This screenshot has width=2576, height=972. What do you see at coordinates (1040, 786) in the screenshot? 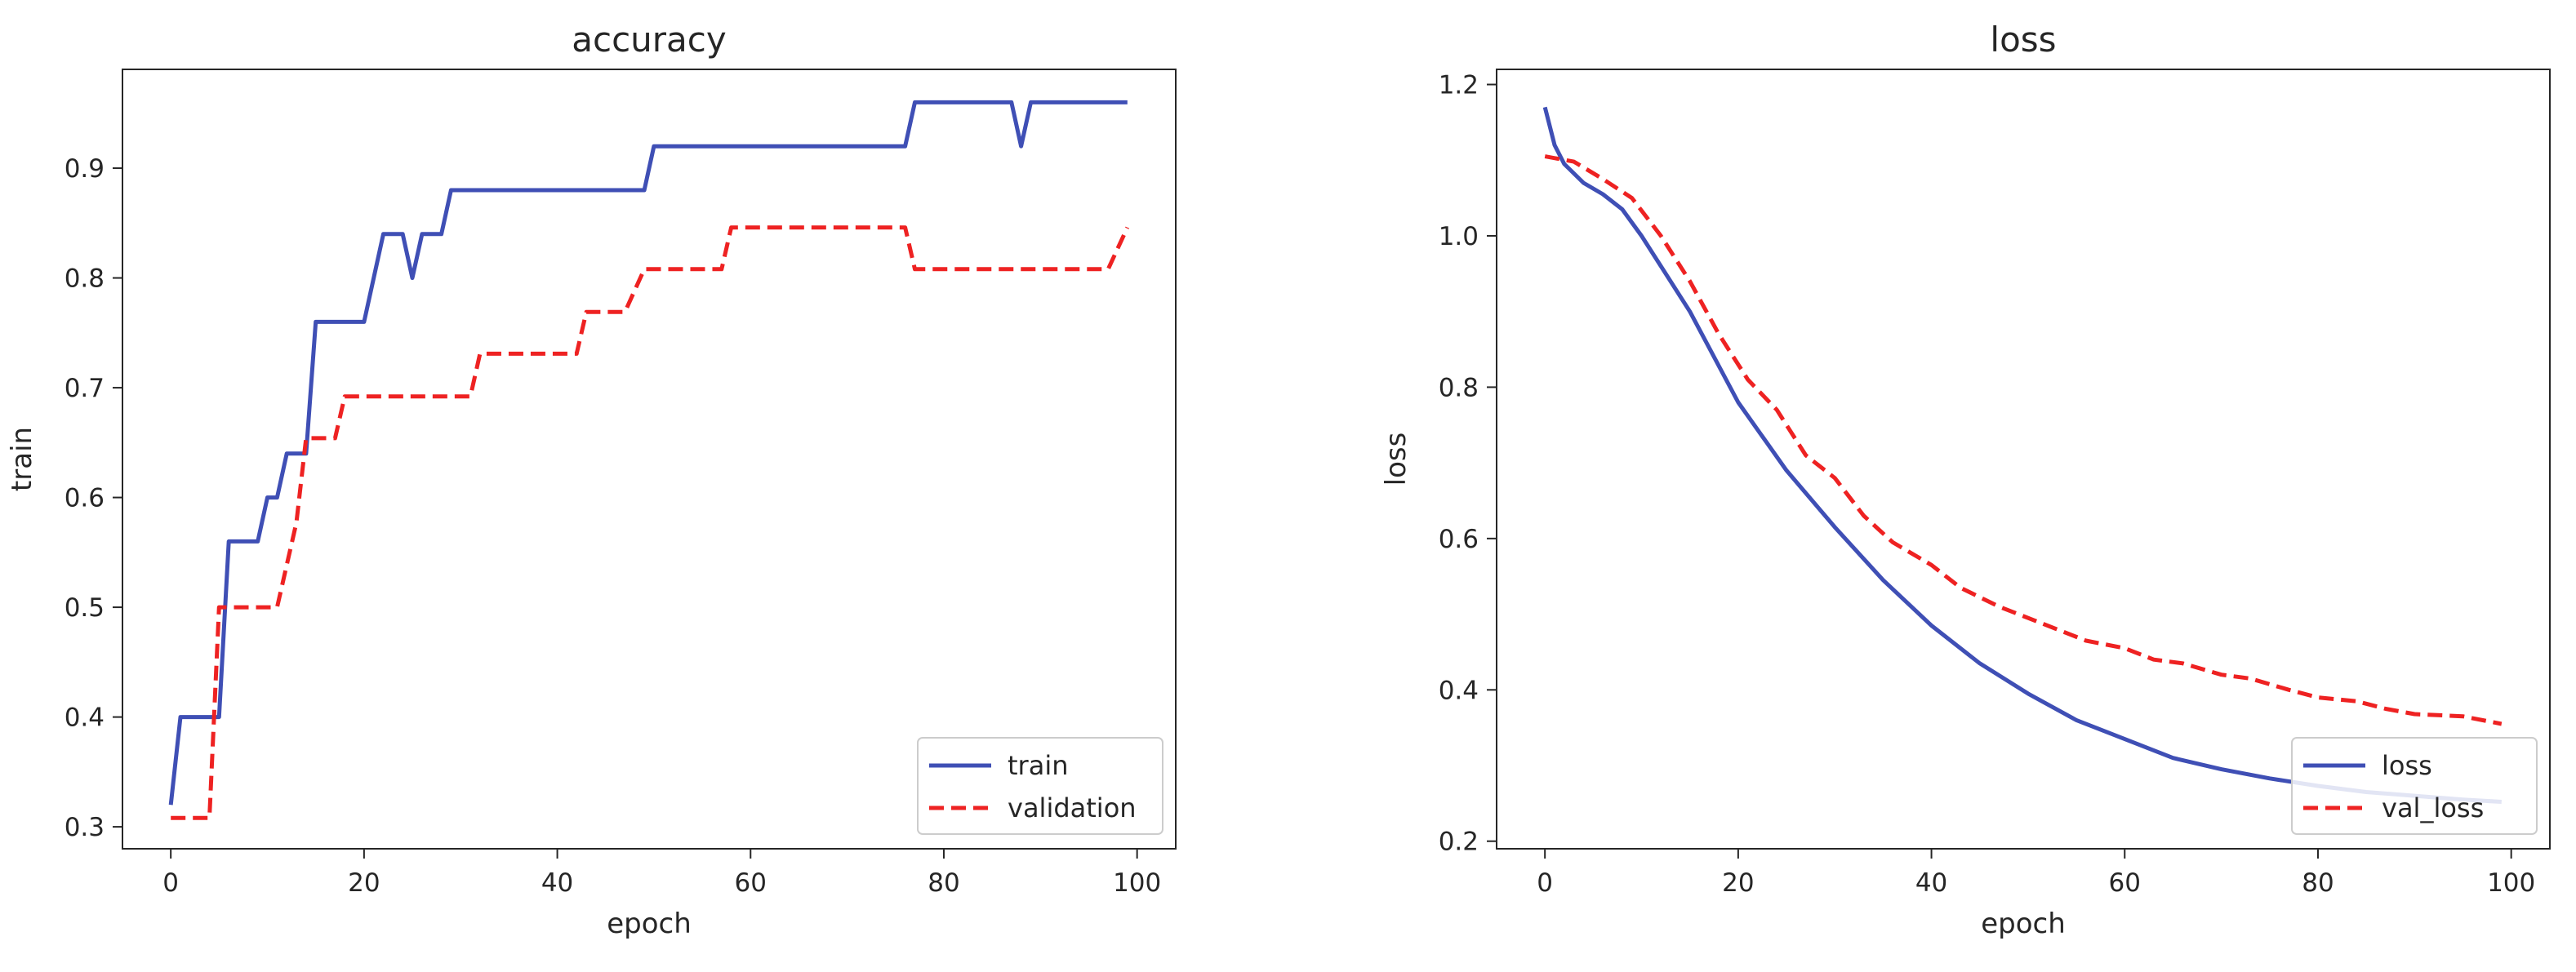
I see `legend: train validation` at bounding box center [1040, 786].